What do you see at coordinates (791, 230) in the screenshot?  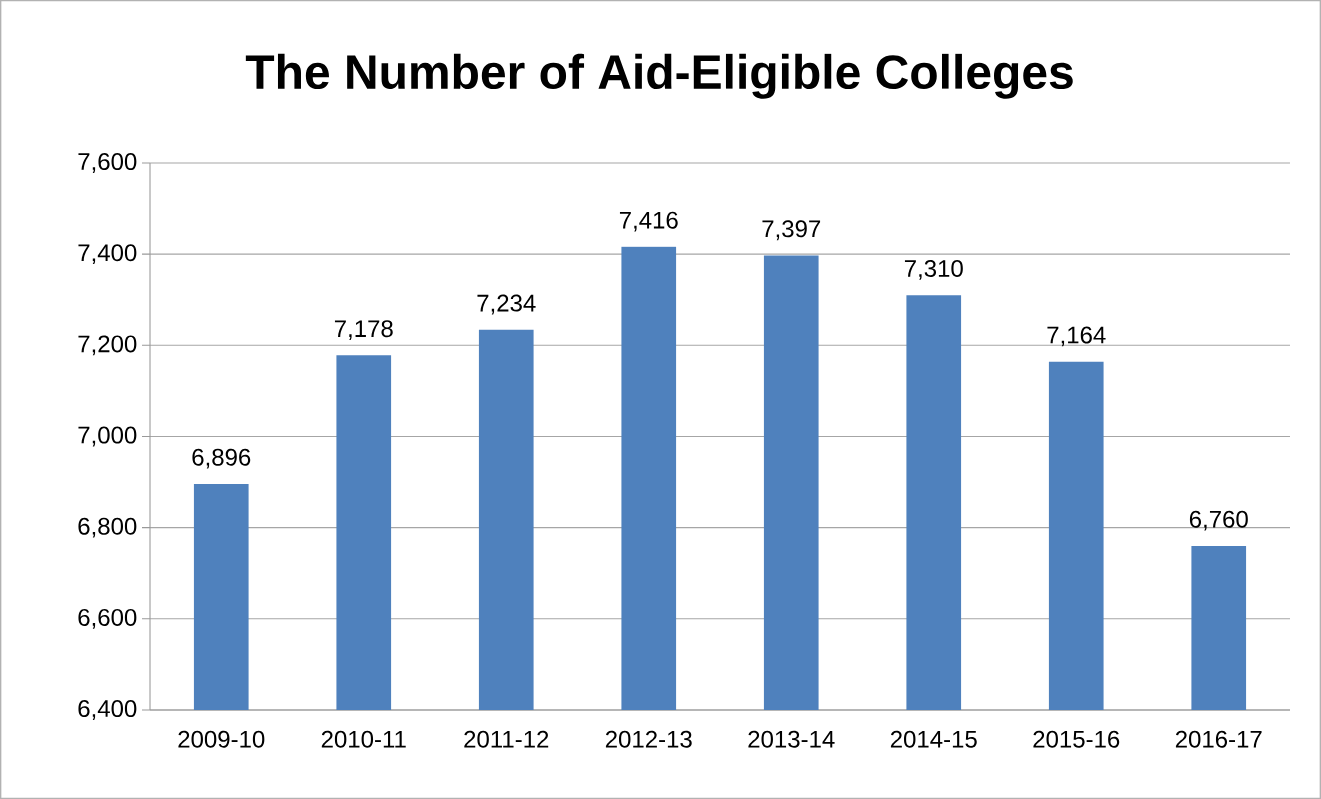 I see `data-label: 7,397` at bounding box center [791, 230].